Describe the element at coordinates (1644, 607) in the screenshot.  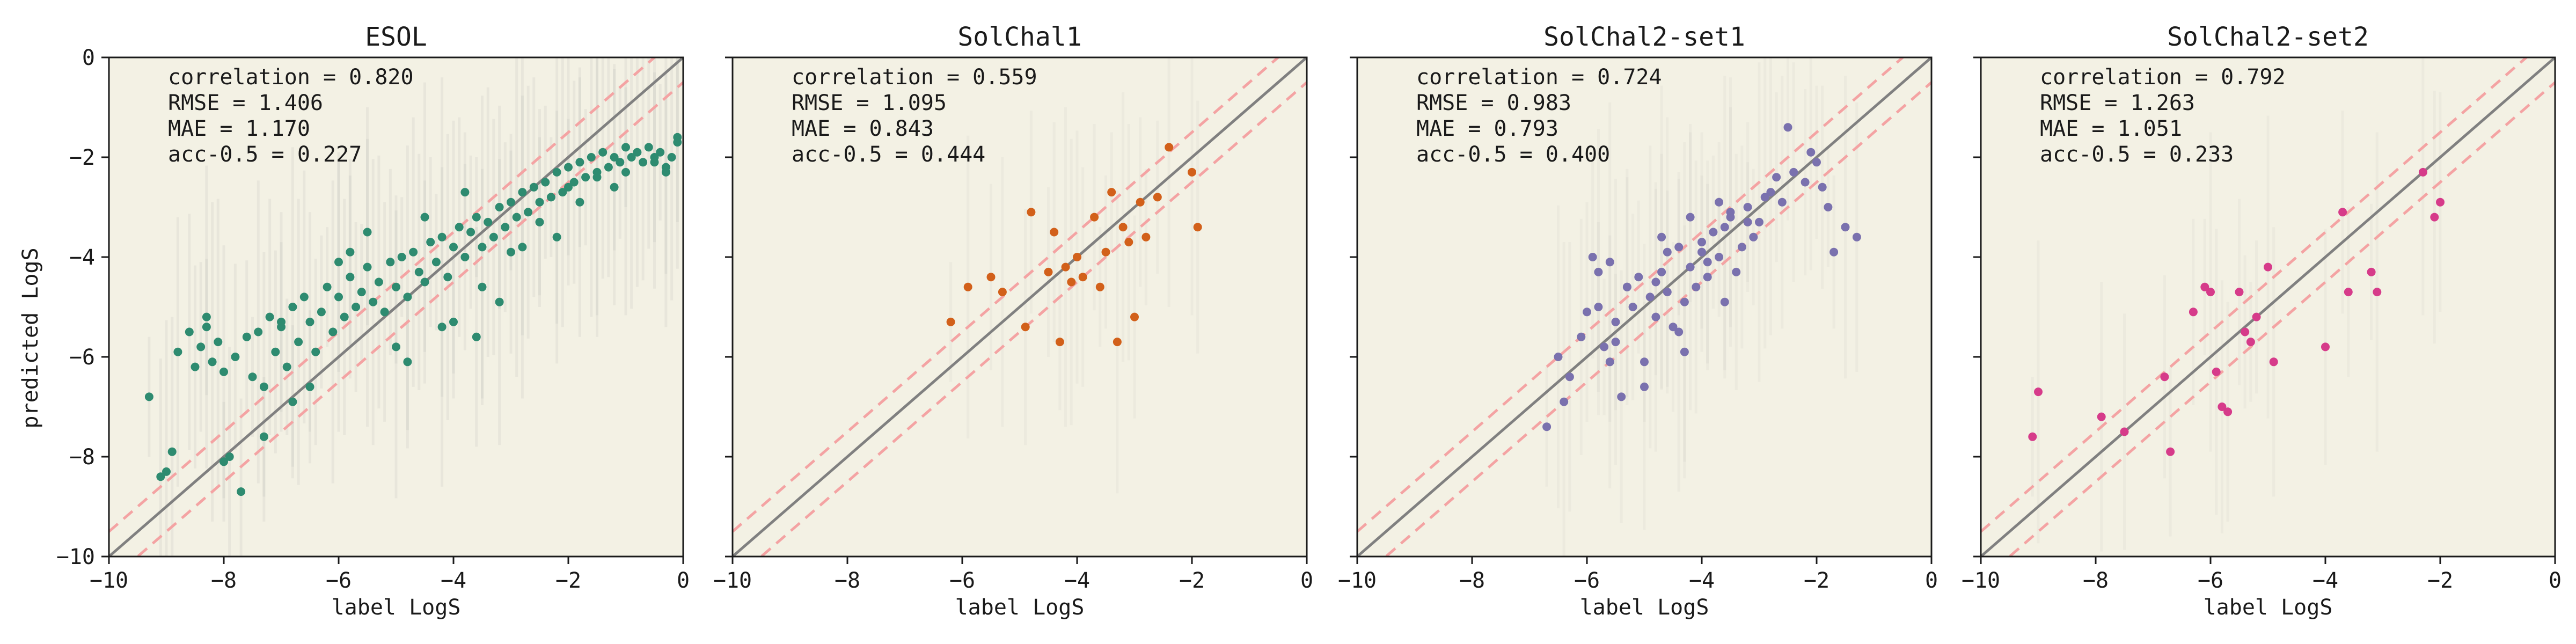
I see `x-axis-label: label LogS` at that location.